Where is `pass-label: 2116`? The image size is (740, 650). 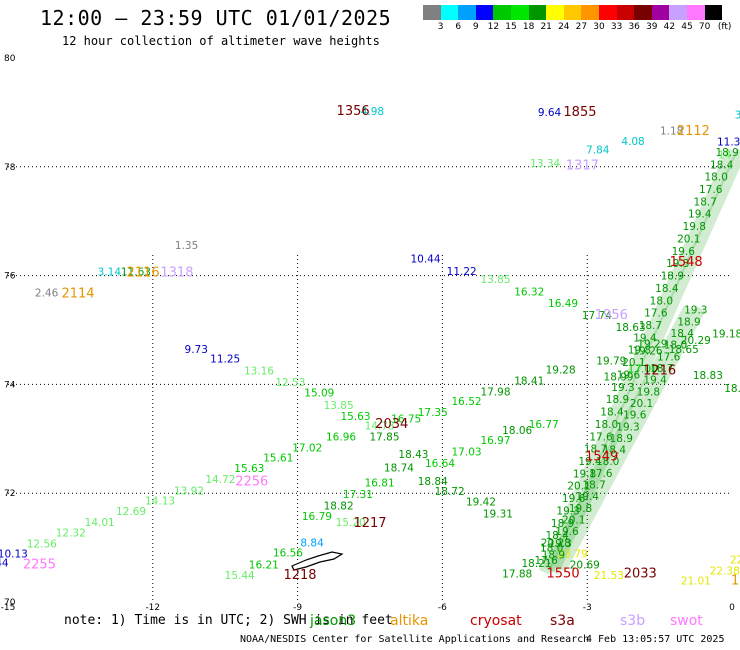 pass-label: 2116 is located at coordinates (143, 273).